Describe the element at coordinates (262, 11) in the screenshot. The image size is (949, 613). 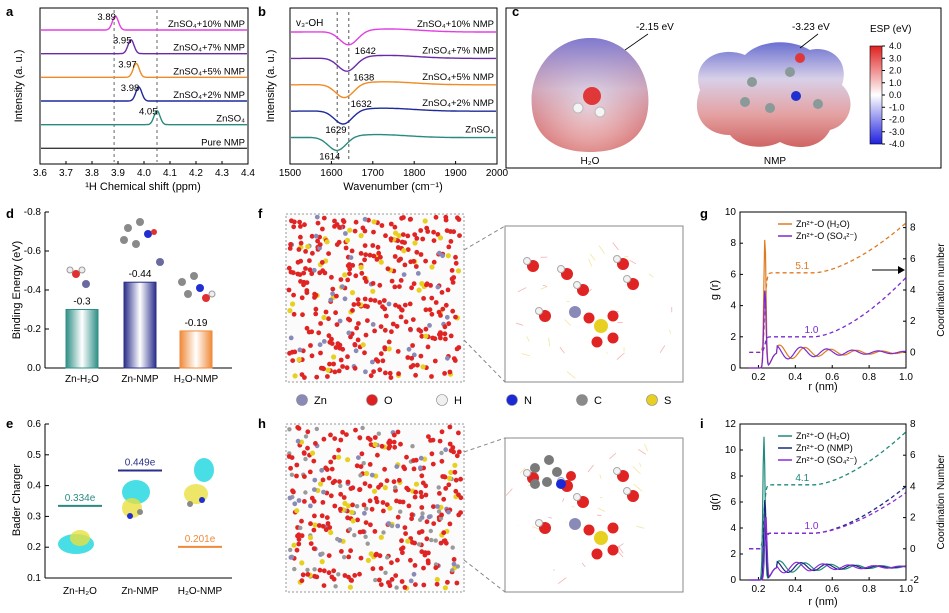
I see `panel-letter-b: b` at that location.